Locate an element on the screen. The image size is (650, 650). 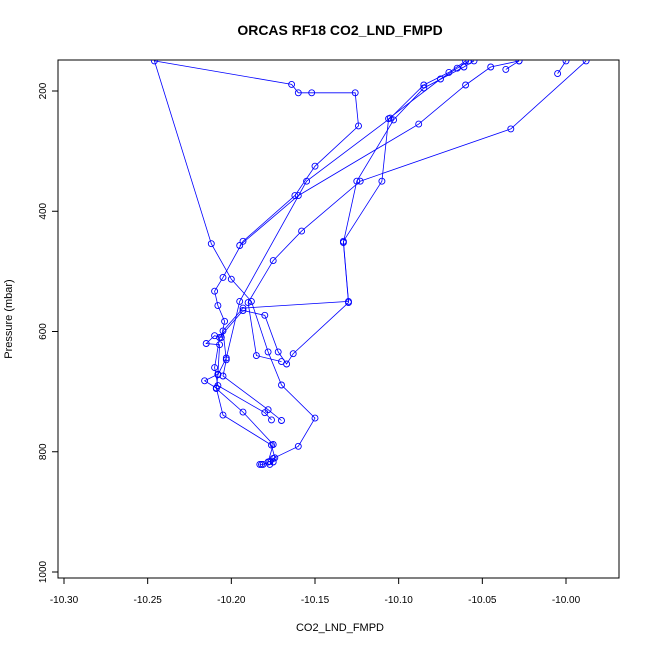
y-axis-label: Pressure (mbar) is located at coordinates (9, 318).